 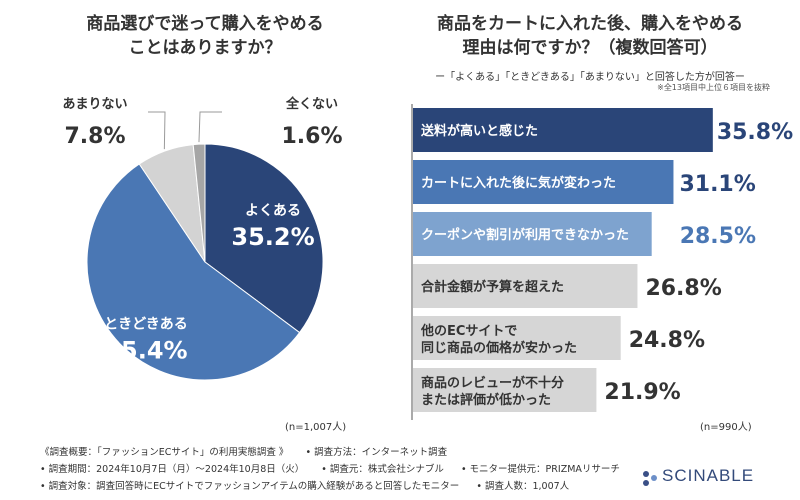 I want to click on survey-summary-item: • 調査人数：1,007人, so click(x=523, y=486).